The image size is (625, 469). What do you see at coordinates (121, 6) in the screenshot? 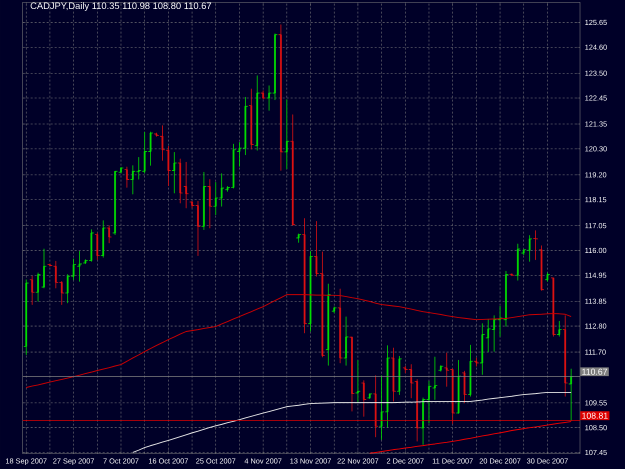
I see `chart-title: CADJPY,Daily 110.35 110.98 108.80 110.67` at bounding box center [121, 6].